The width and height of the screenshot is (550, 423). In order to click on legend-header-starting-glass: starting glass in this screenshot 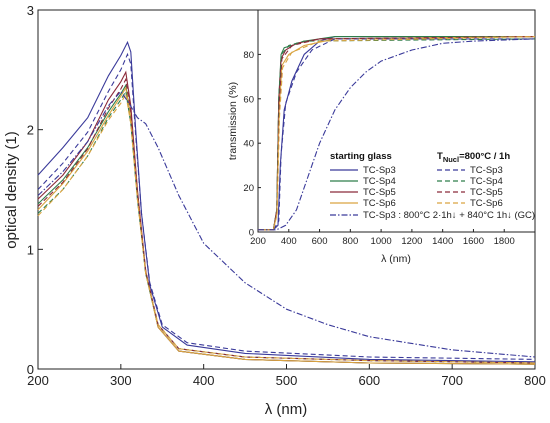, I will do `click(361, 156)`.